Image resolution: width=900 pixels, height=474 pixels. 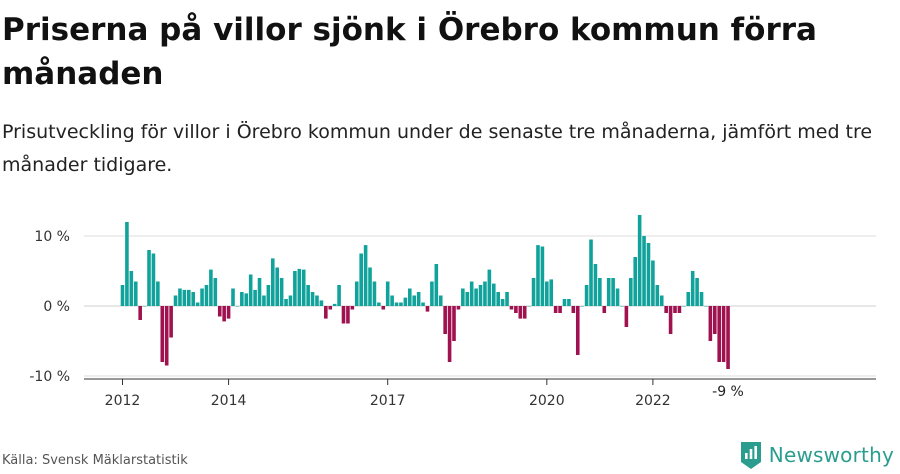 I want to click on y-tick-label: 0 %, so click(x=56, y=307).